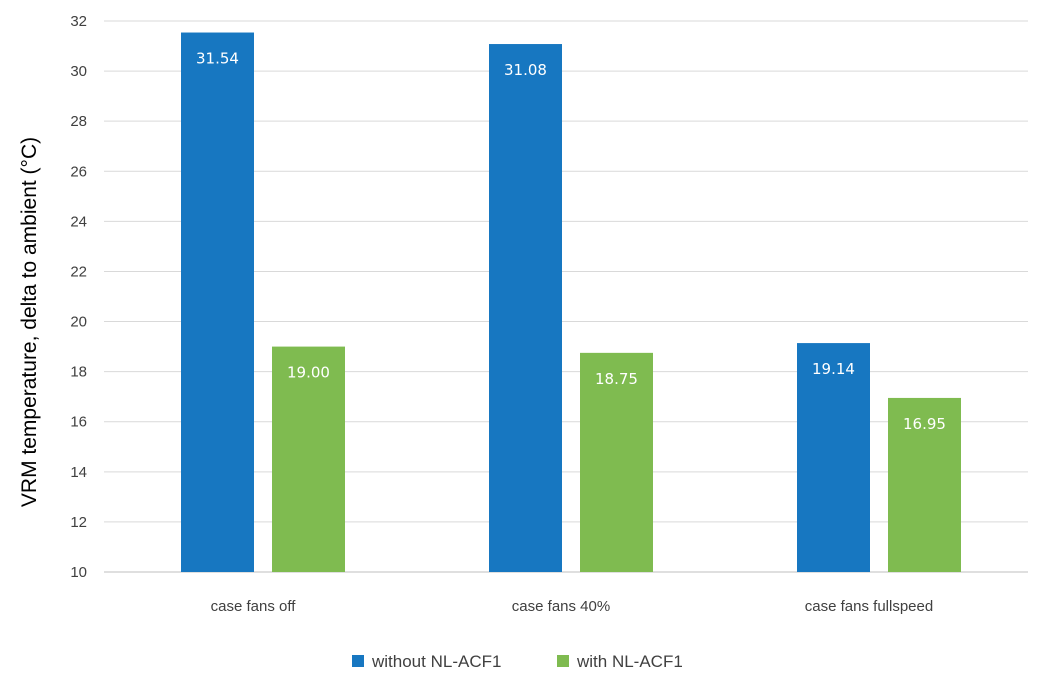 The image size is (1041, 684). What do you see at coordinates (78, 472) in the screenshot?
I see `y-tick-label-14: 14` at bounding box center [78, 472].